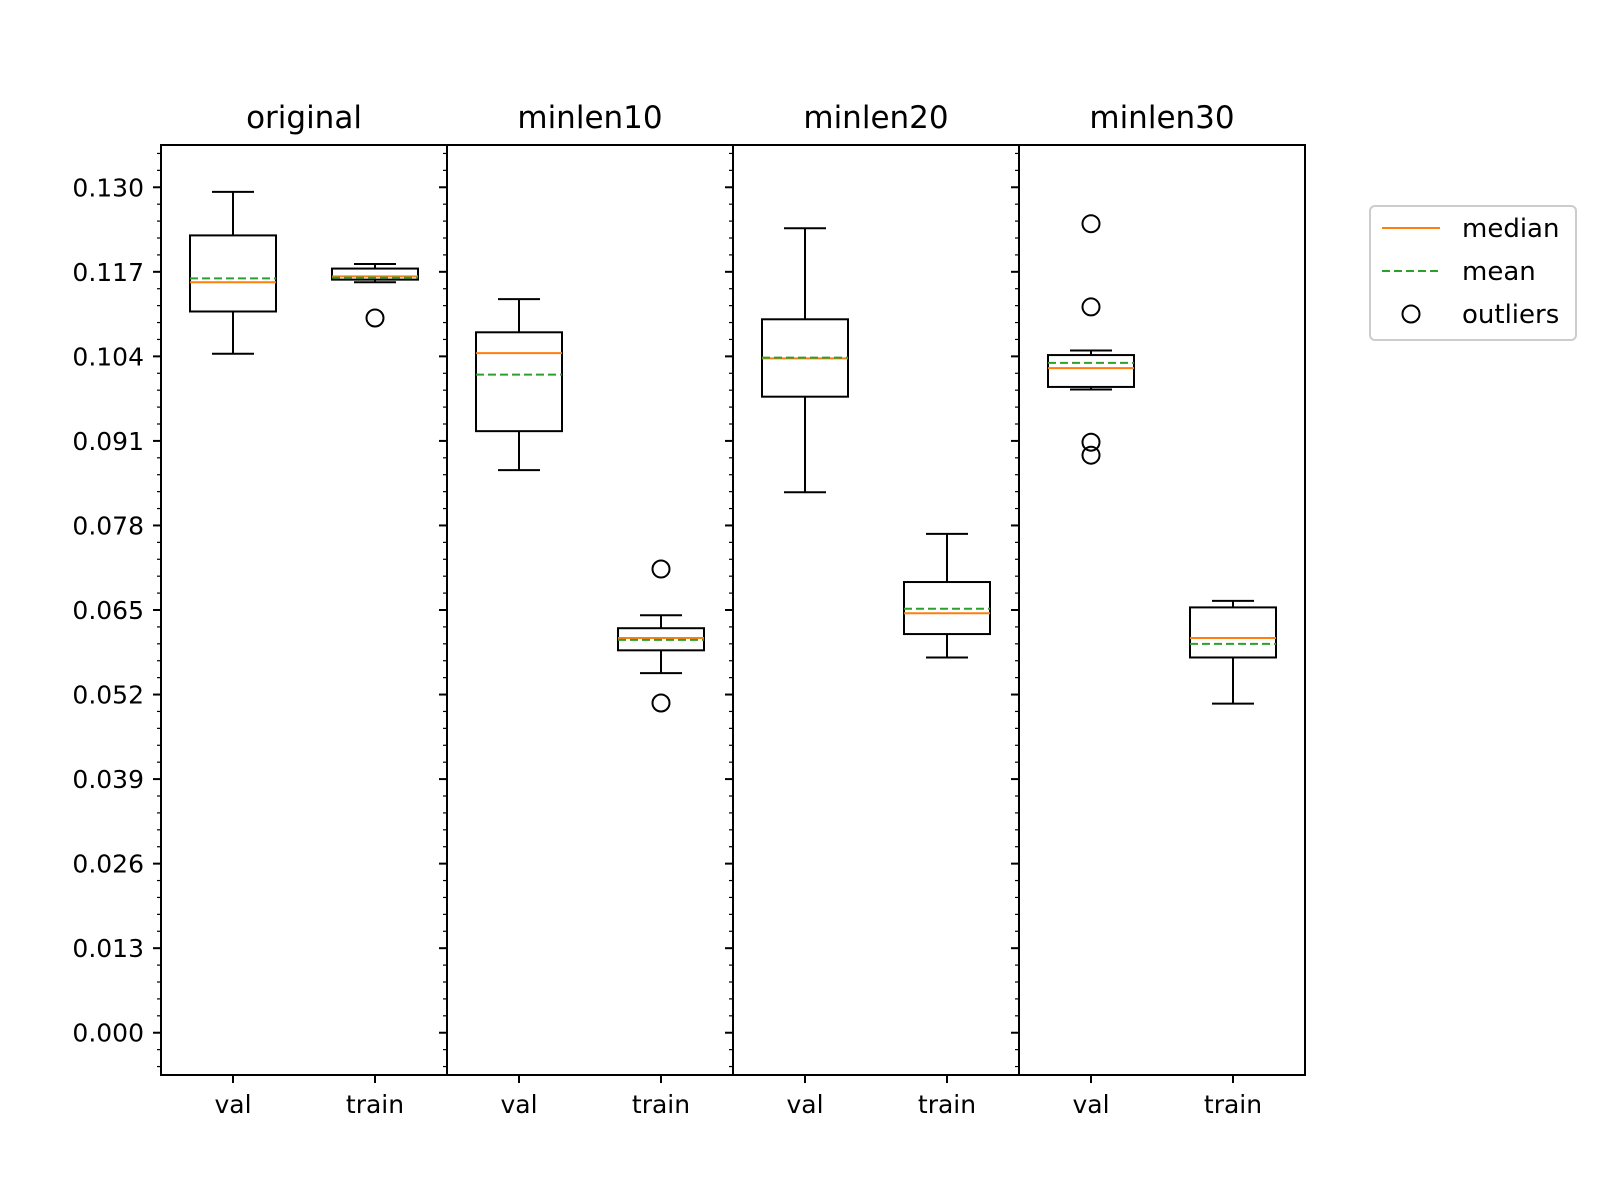 This screenshot has height=1200, width=1600. I want to click on box-minlen30-val: val, so click(1091, 666).